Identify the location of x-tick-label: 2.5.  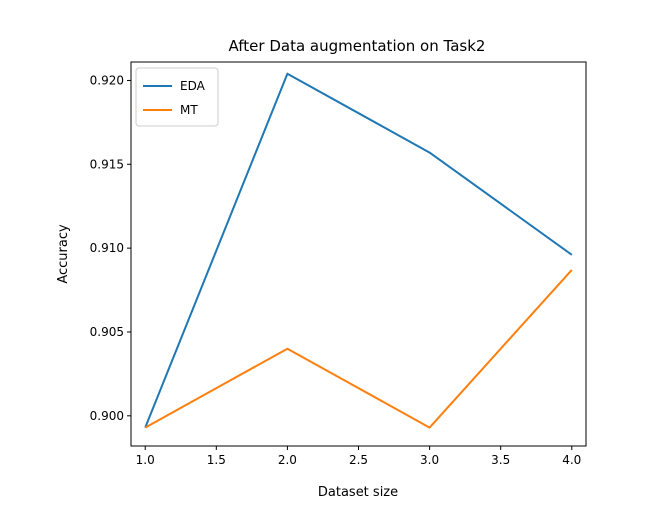
(358, 460).